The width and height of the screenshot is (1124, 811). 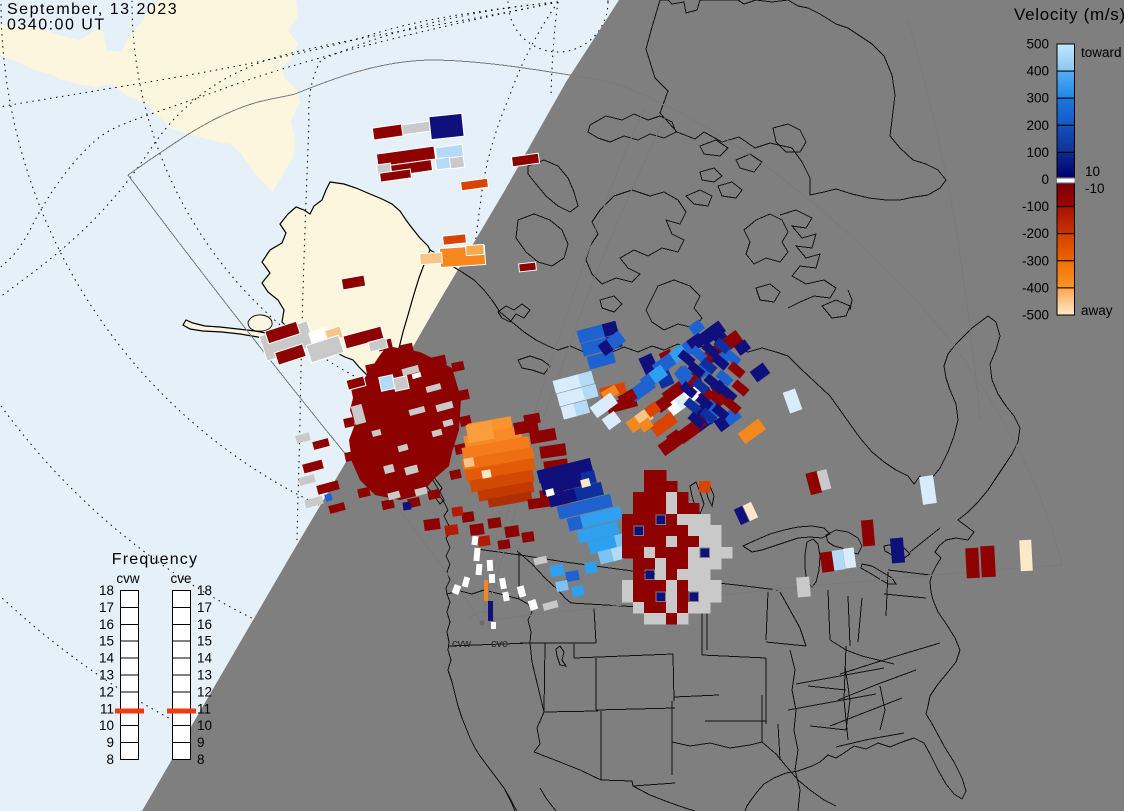 I want to click on svg-text: -200, so click(x=1035, y=233).